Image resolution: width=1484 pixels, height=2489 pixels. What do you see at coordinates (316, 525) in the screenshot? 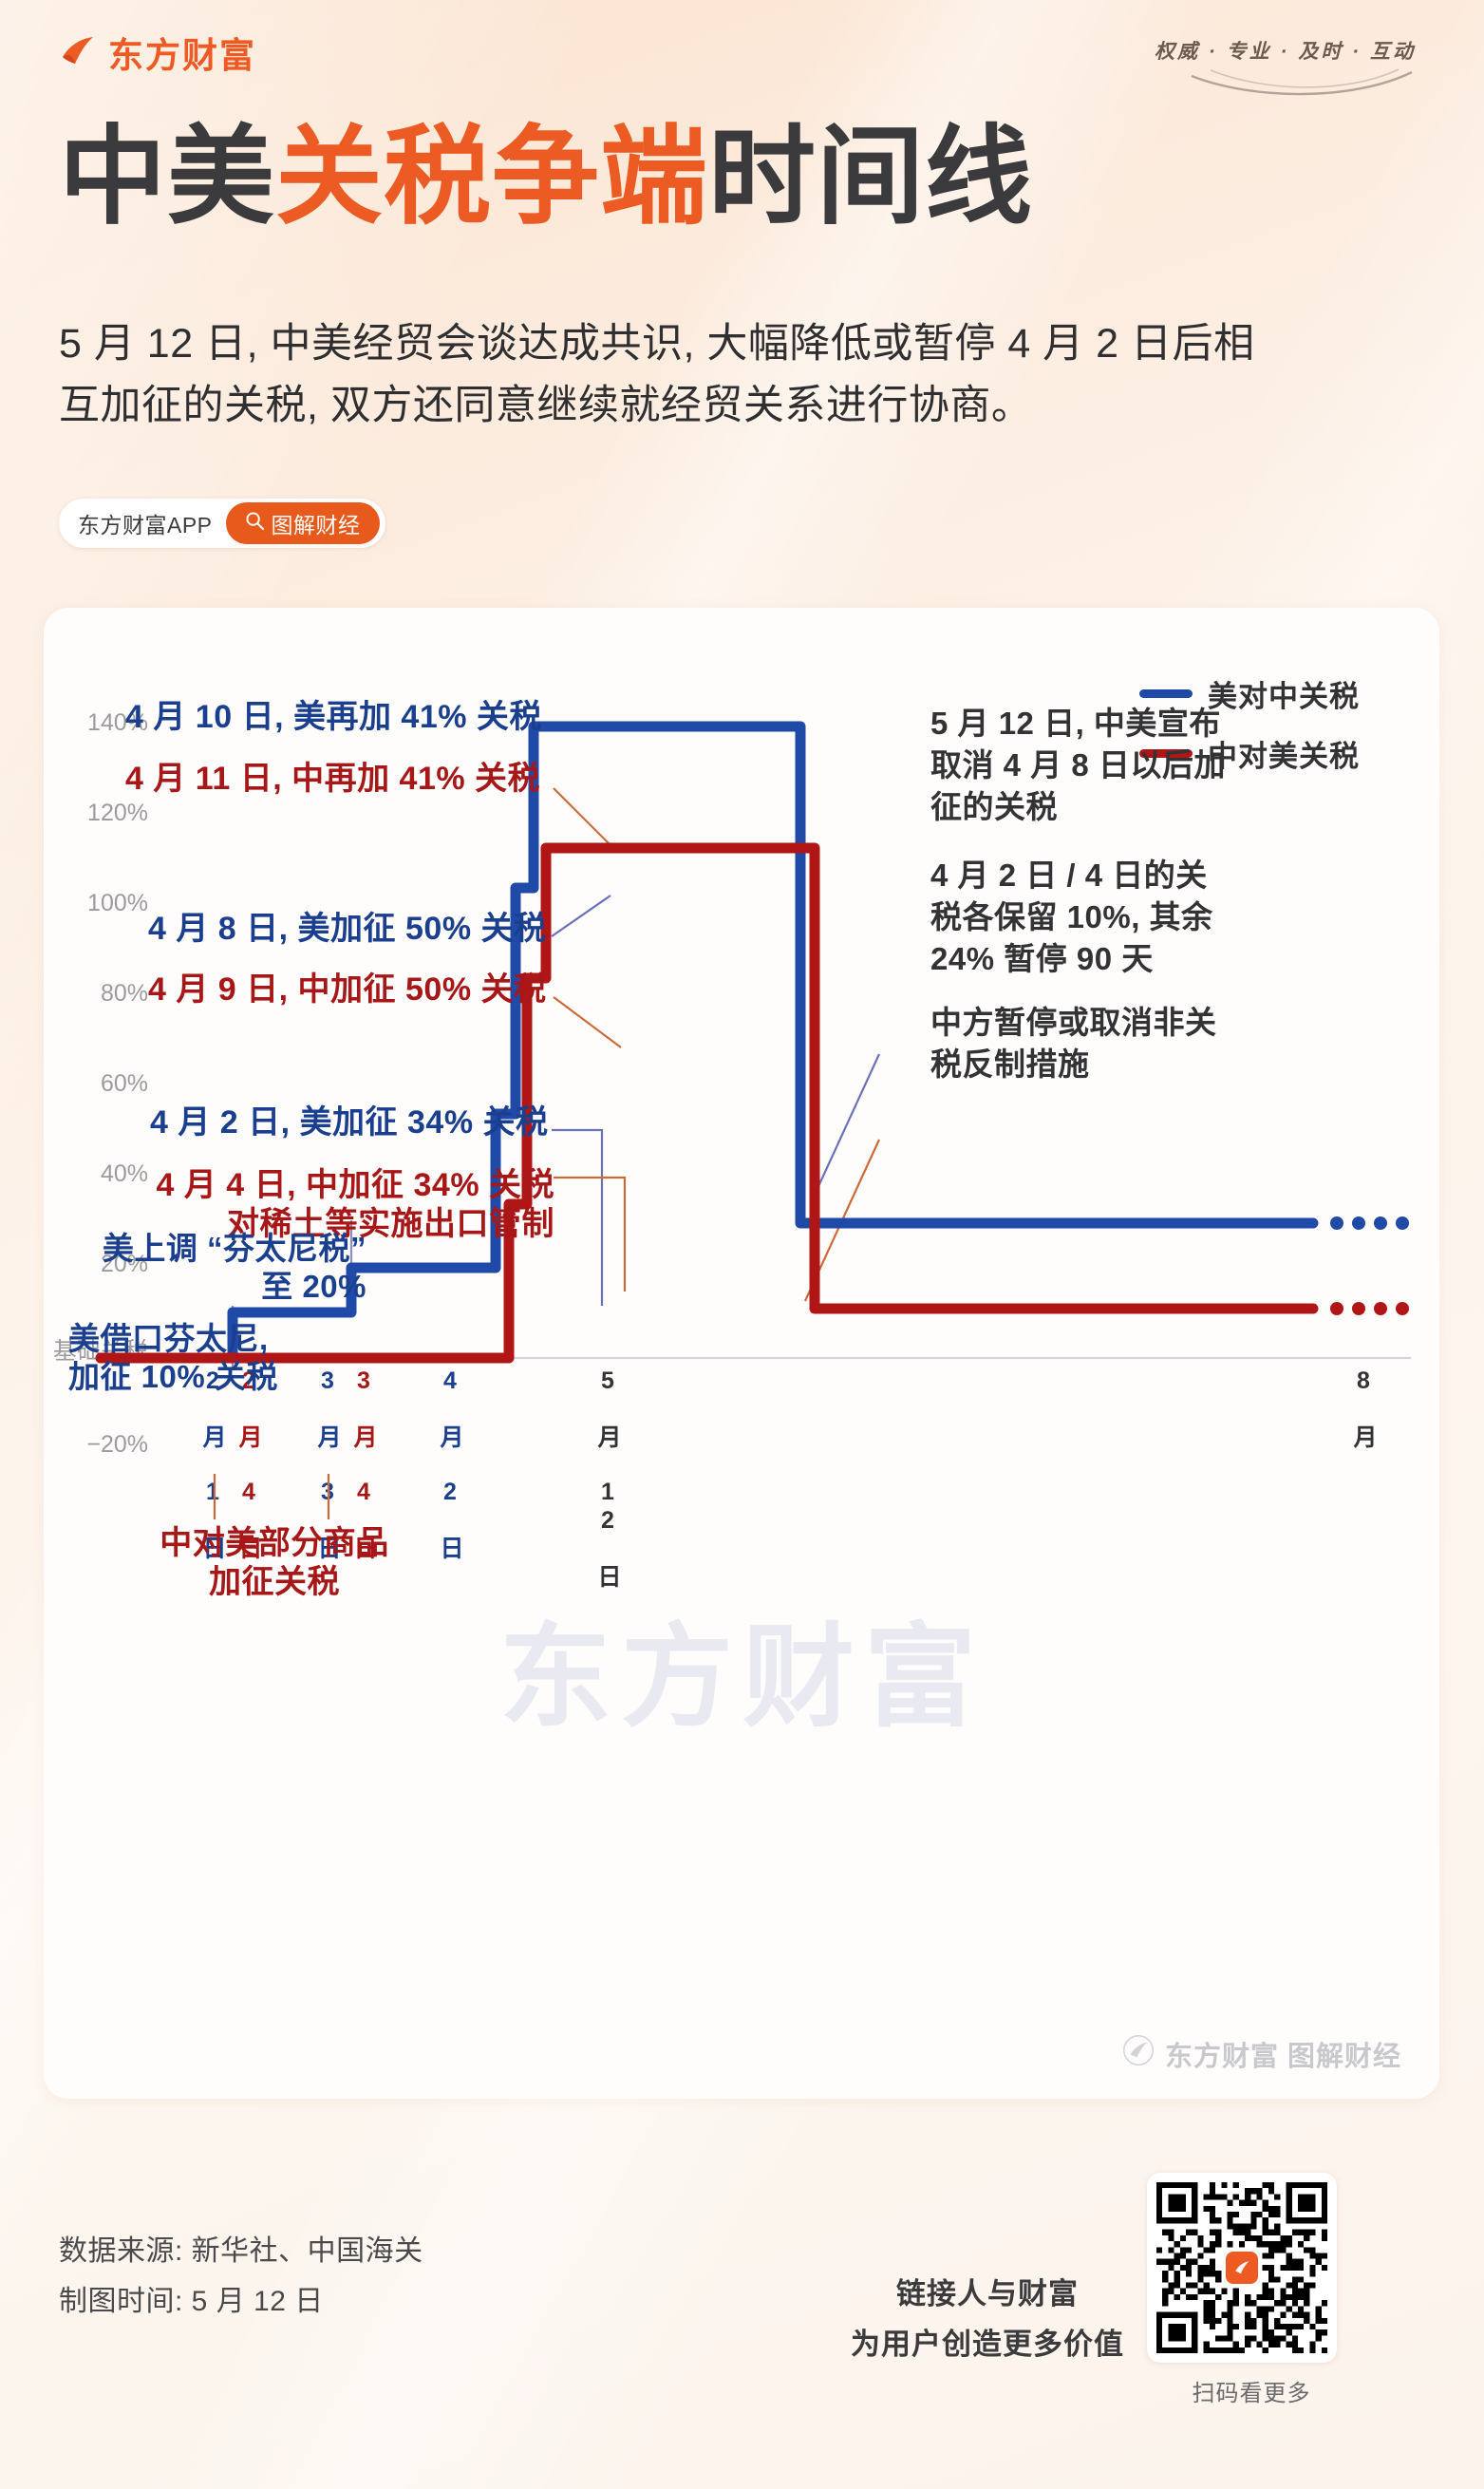
I see `app-chip-pill-label: 图解财经` at bounding box center [316, 525].